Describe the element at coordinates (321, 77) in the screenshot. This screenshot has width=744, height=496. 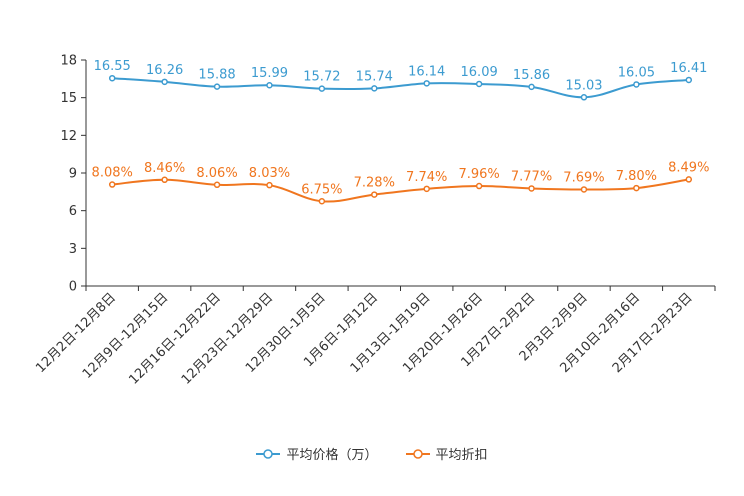
I see `series-0-data-label: 15.72` at that location.